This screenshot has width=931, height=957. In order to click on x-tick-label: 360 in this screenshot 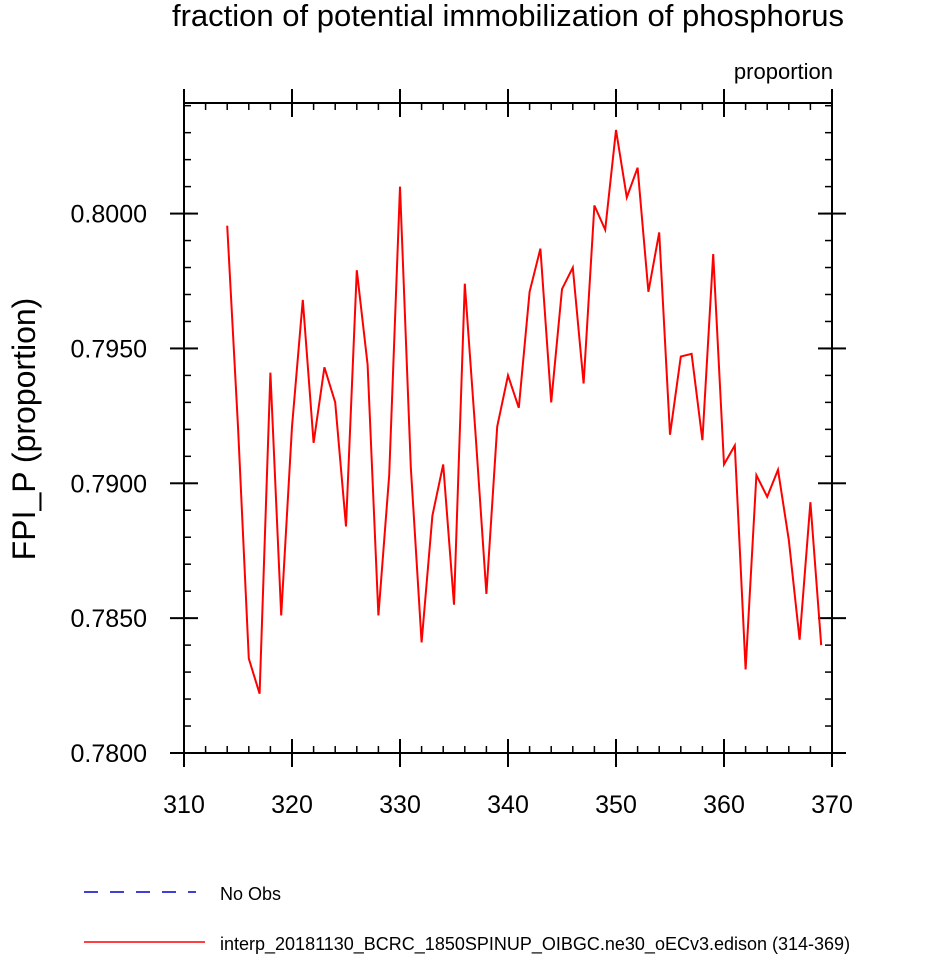, I will do `click(724, 805)`.